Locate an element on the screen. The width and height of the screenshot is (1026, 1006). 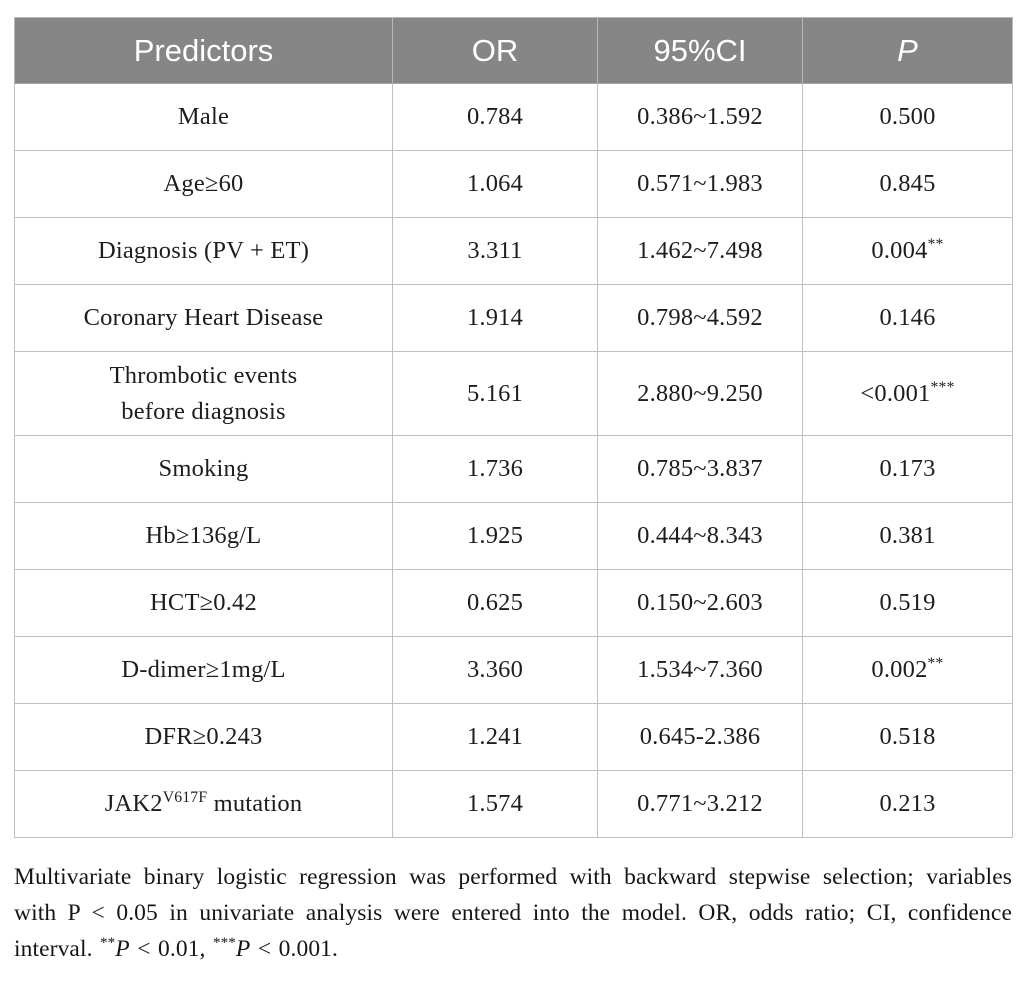
predictor-text: D-dimer≥1mg/L is located at coordinates (203, 670).